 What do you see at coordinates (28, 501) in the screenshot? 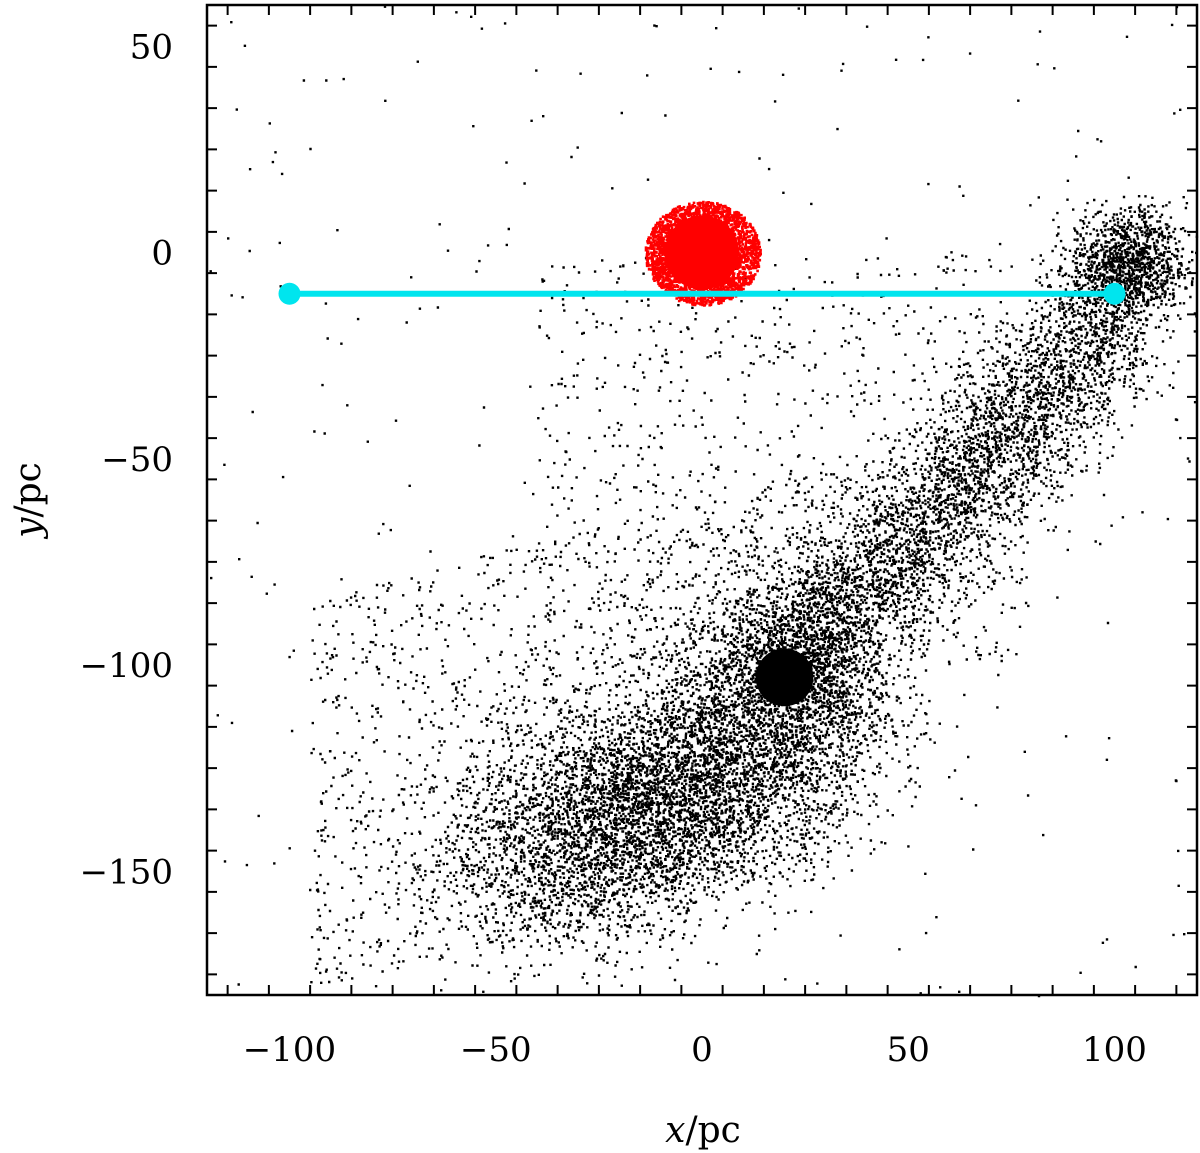
I see `y-axis-label: y/pc` at bounding box center [28, 501].